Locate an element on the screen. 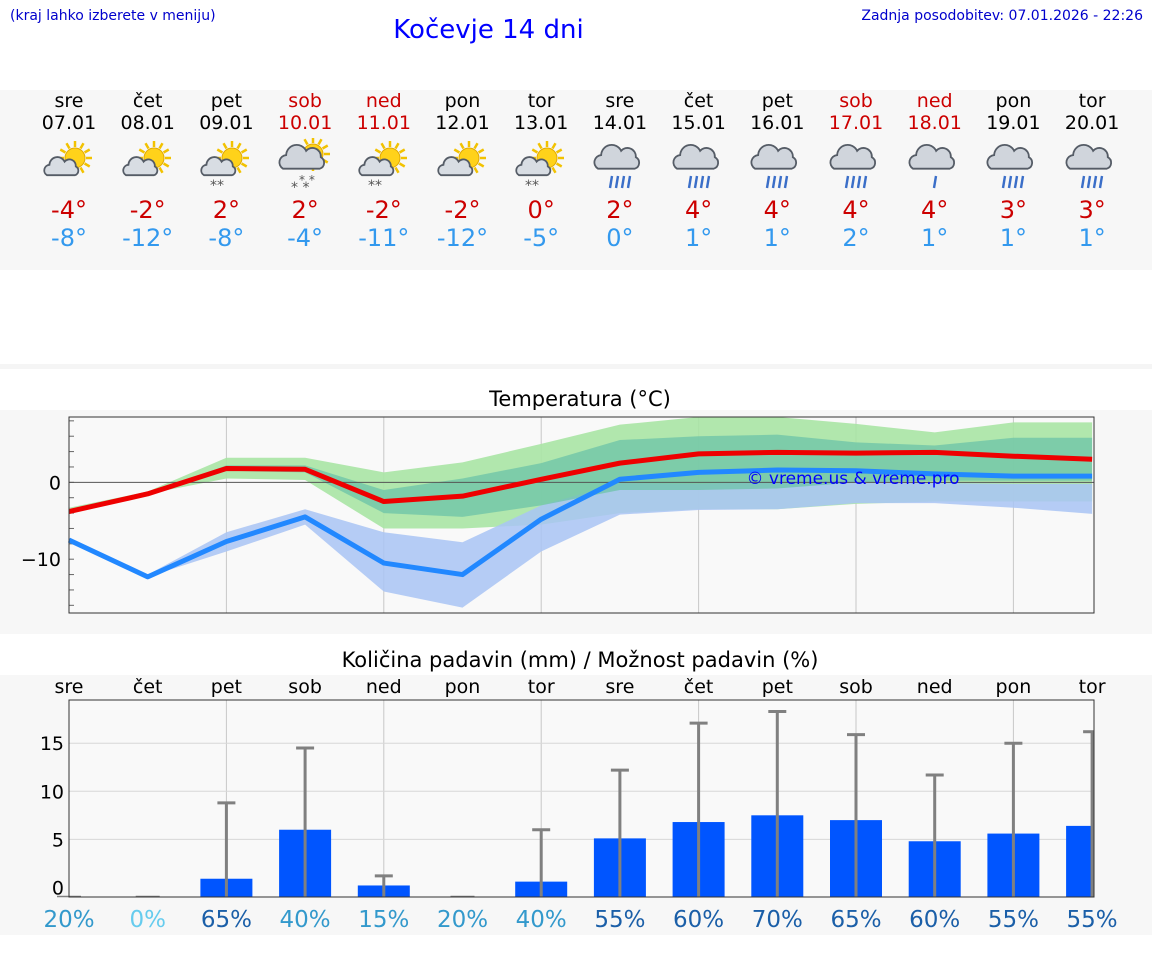 The image size is (1152, 975). day-column: pet 16.01 4° 1° is located at coordinates (777, 171).